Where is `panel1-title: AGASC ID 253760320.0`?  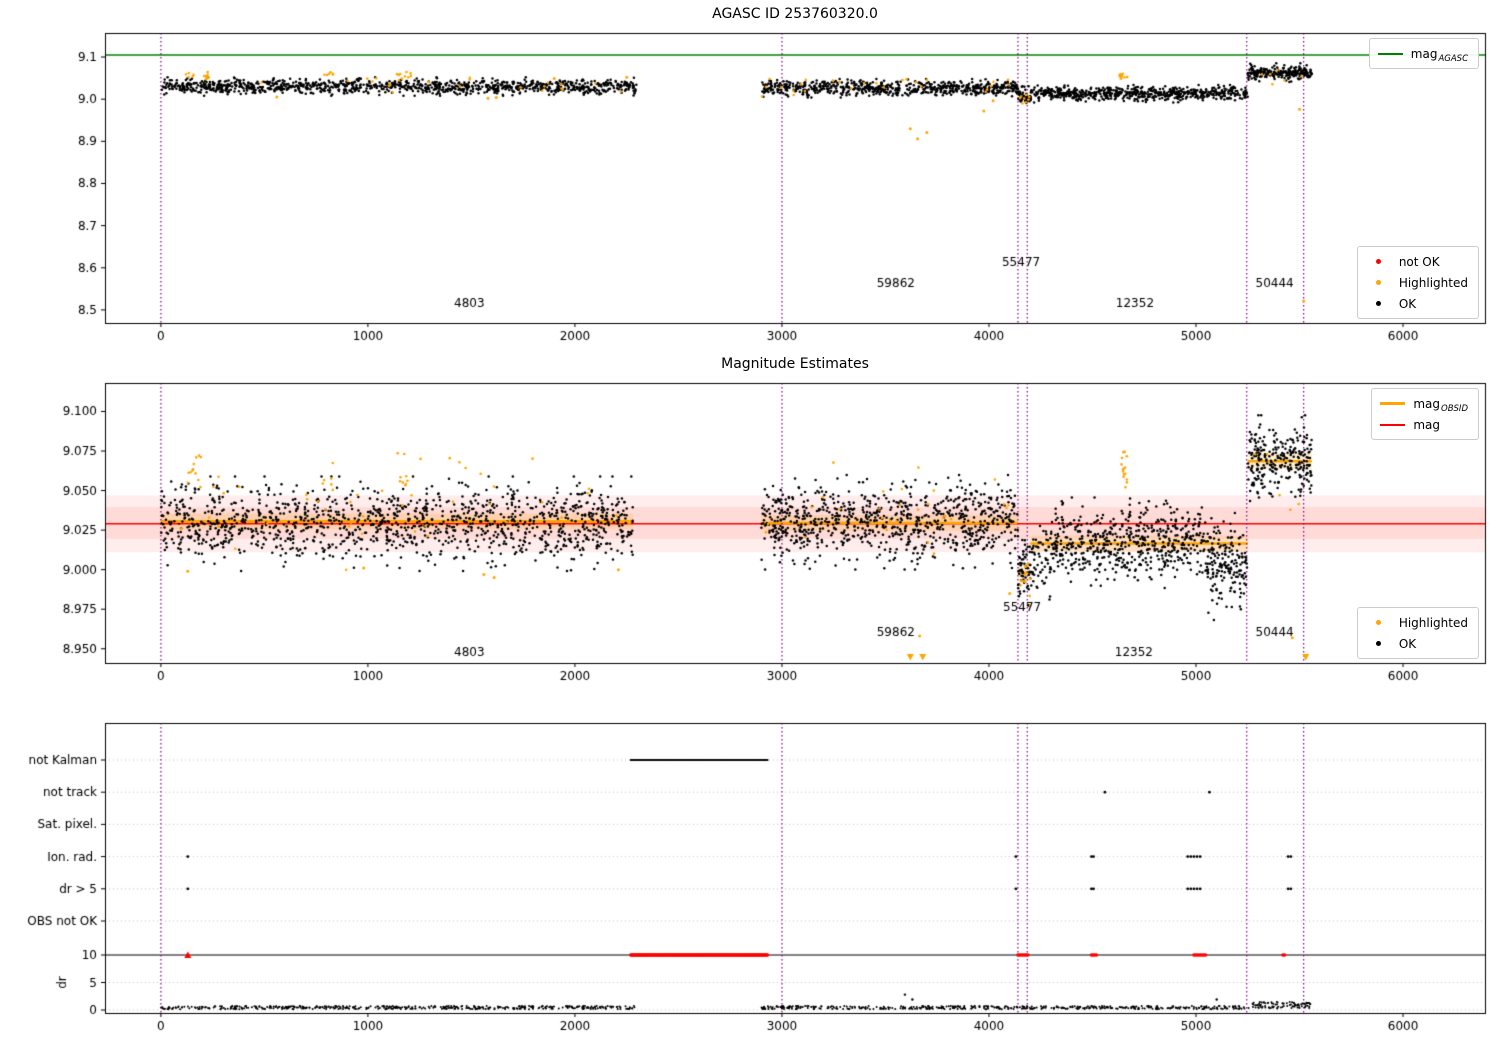 panel1-title: AGASC ID 253760320.0 is located at coordinates (795, 14).